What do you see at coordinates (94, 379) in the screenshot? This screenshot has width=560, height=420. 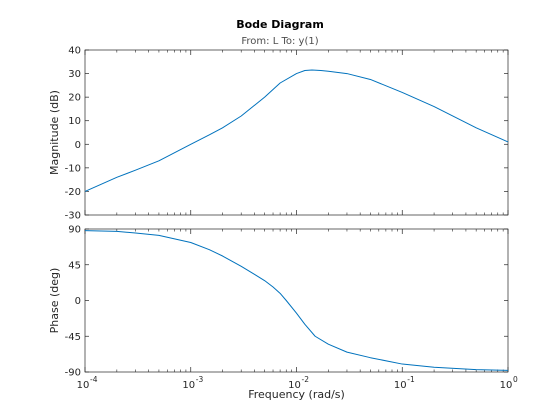 I see `x-tick-exponent: -4` at bounding box center [94, 379].